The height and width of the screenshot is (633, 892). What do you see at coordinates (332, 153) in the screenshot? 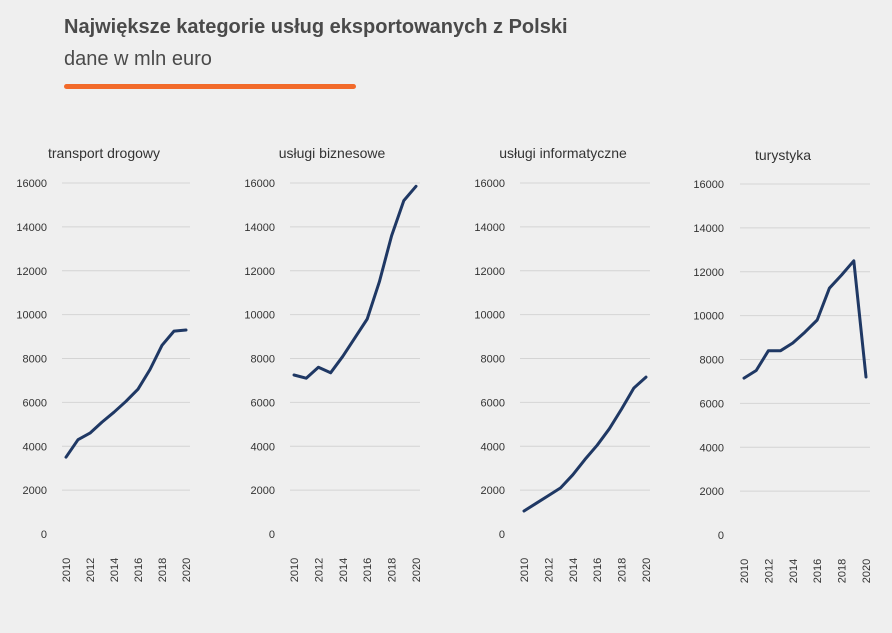
I see `chart-title: usługi biznesowe` at bounding box center [332, 153].